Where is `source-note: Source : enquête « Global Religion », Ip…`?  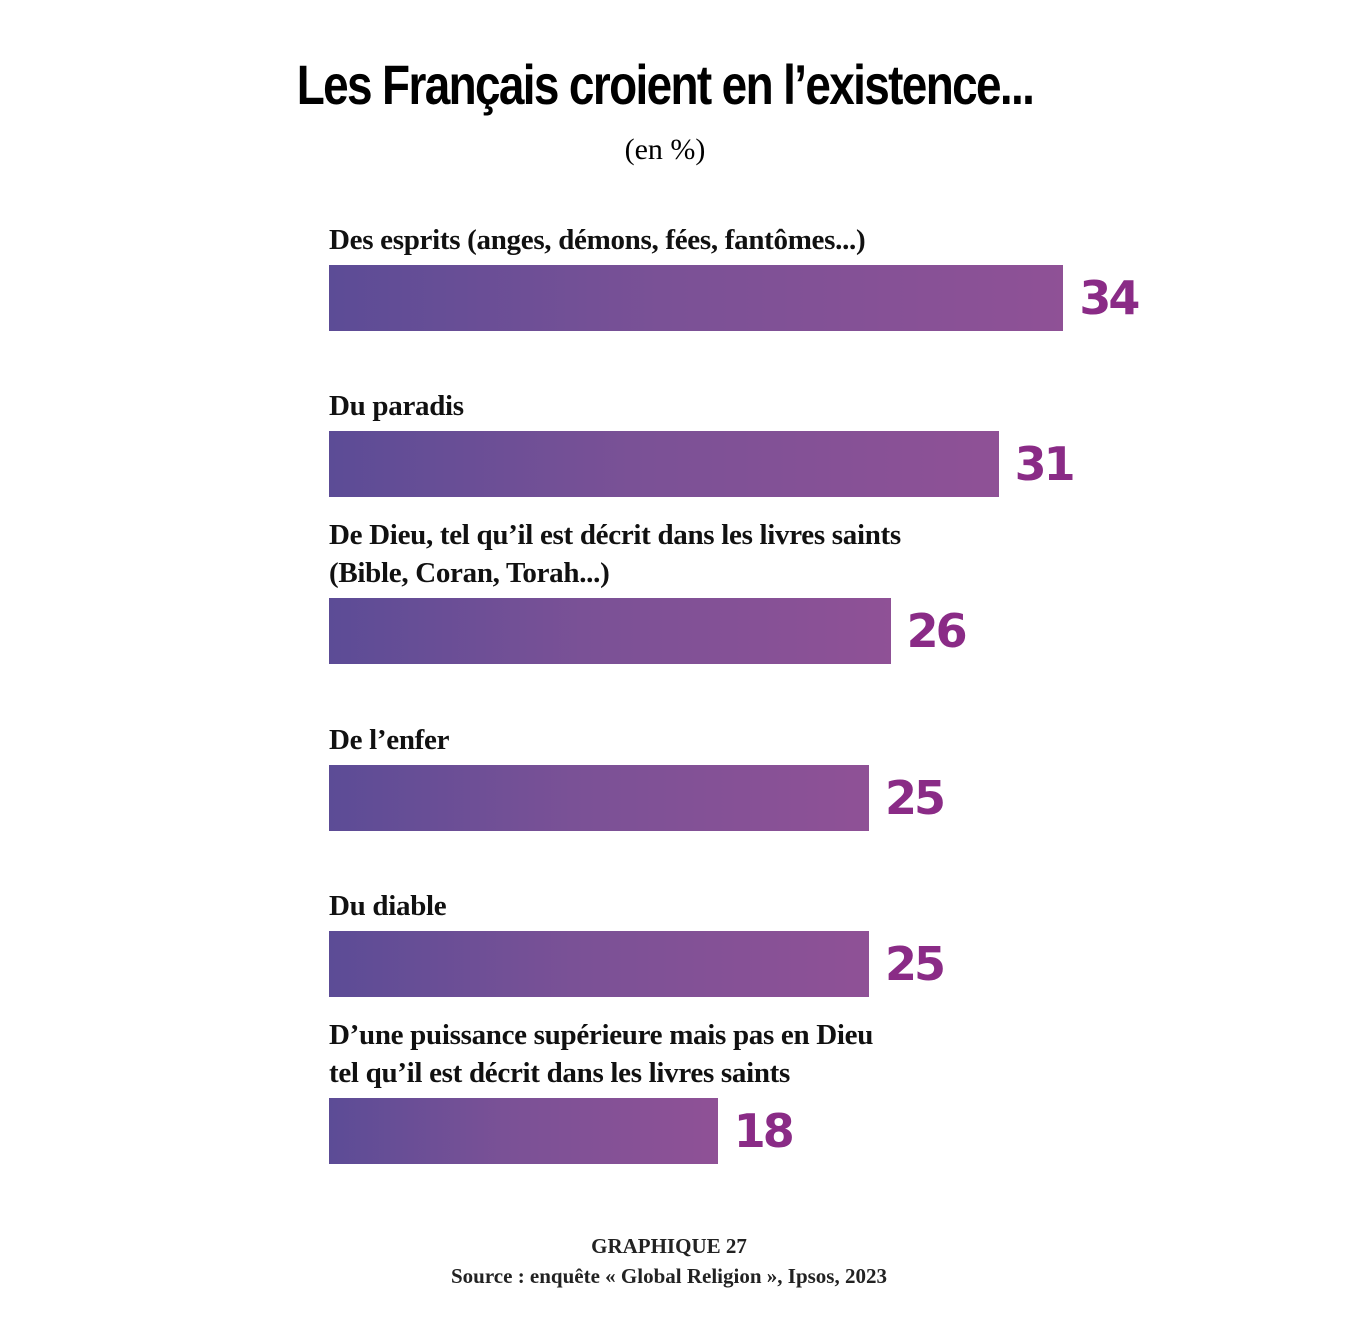 source-note: Source : enquête « Global Religion », Ip… is located at coordinates (669, 1276).